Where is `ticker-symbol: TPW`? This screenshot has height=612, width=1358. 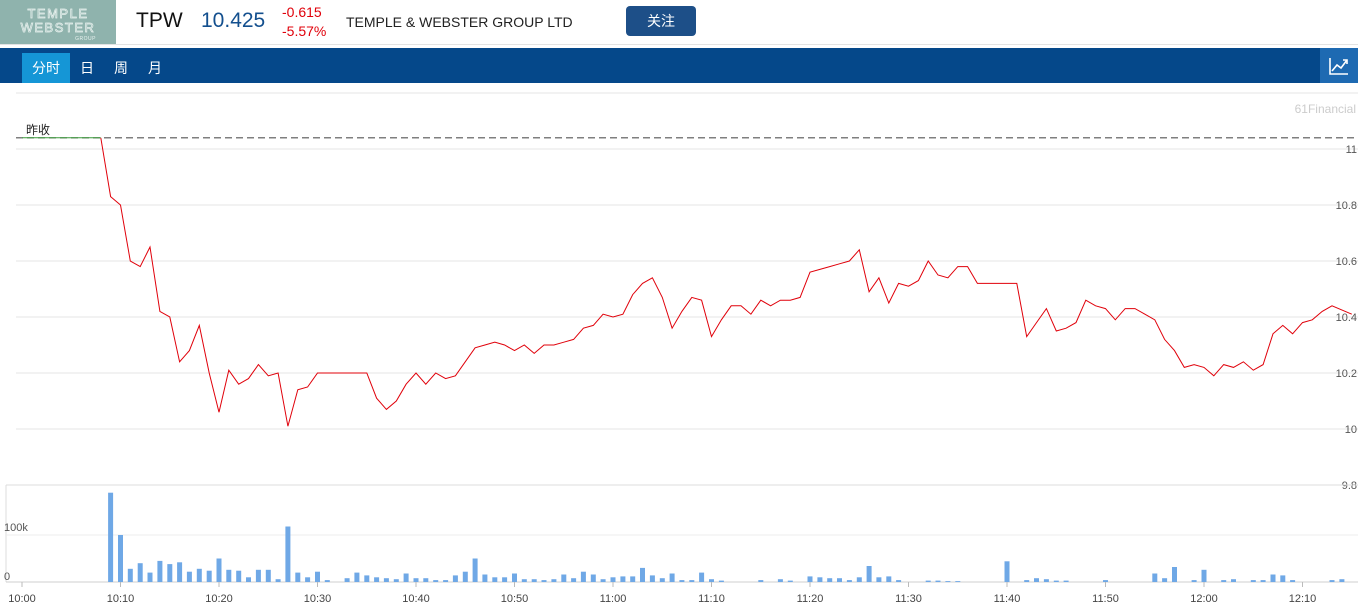
ticker-symbol: TPW is located at coordinates (159, 20).